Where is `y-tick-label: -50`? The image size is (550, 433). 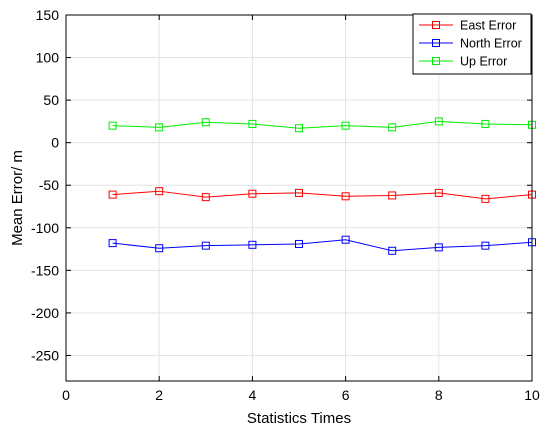
y-tick-label: -50 is located at coordinates (49, 185).